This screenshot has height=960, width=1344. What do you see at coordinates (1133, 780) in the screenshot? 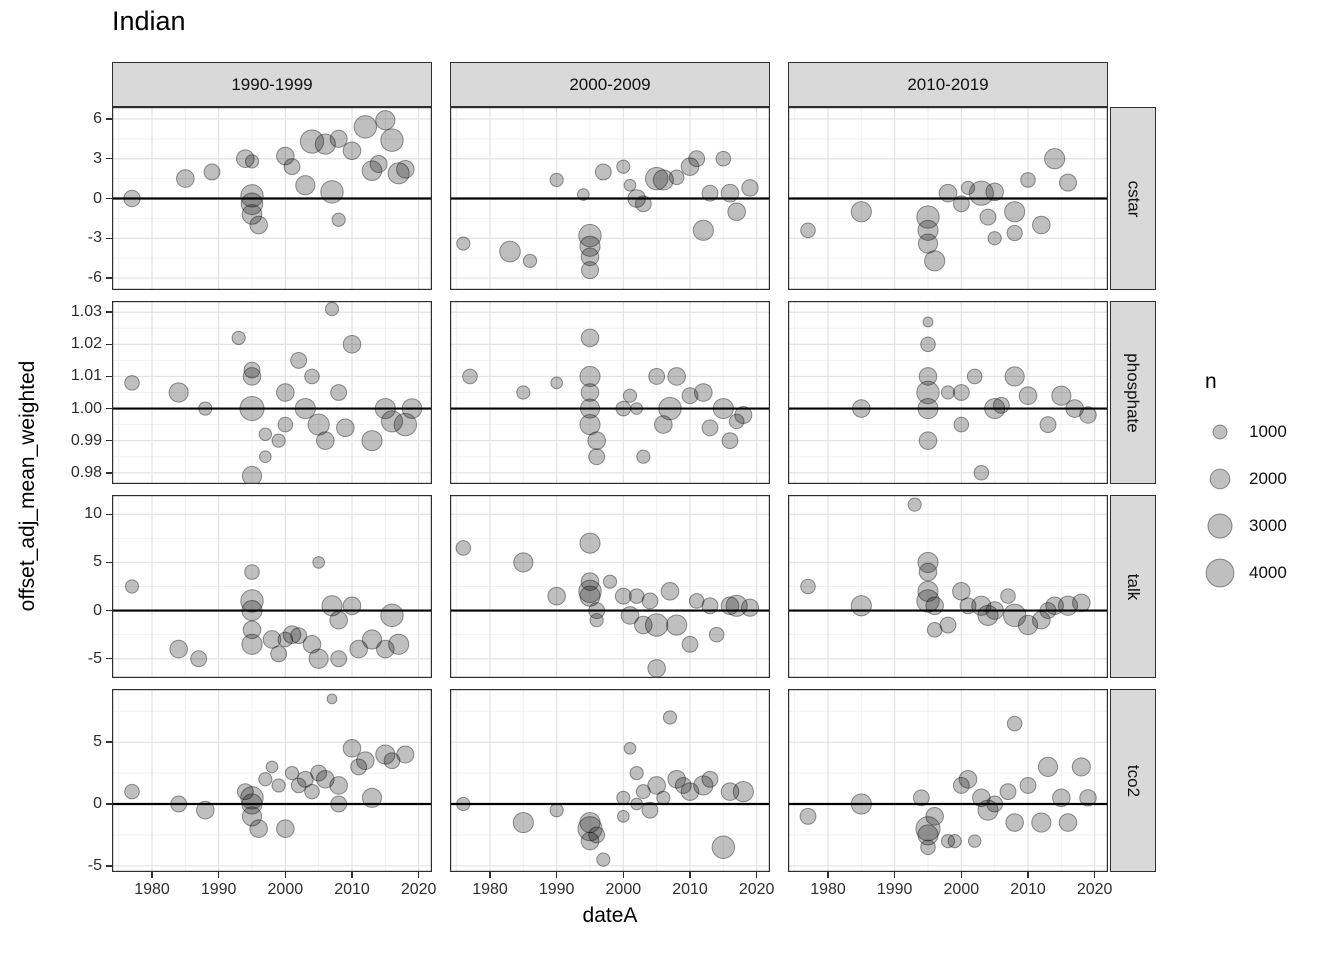
I see `facet-strip-row-label: tco2` at bounding box center [1133, 780].